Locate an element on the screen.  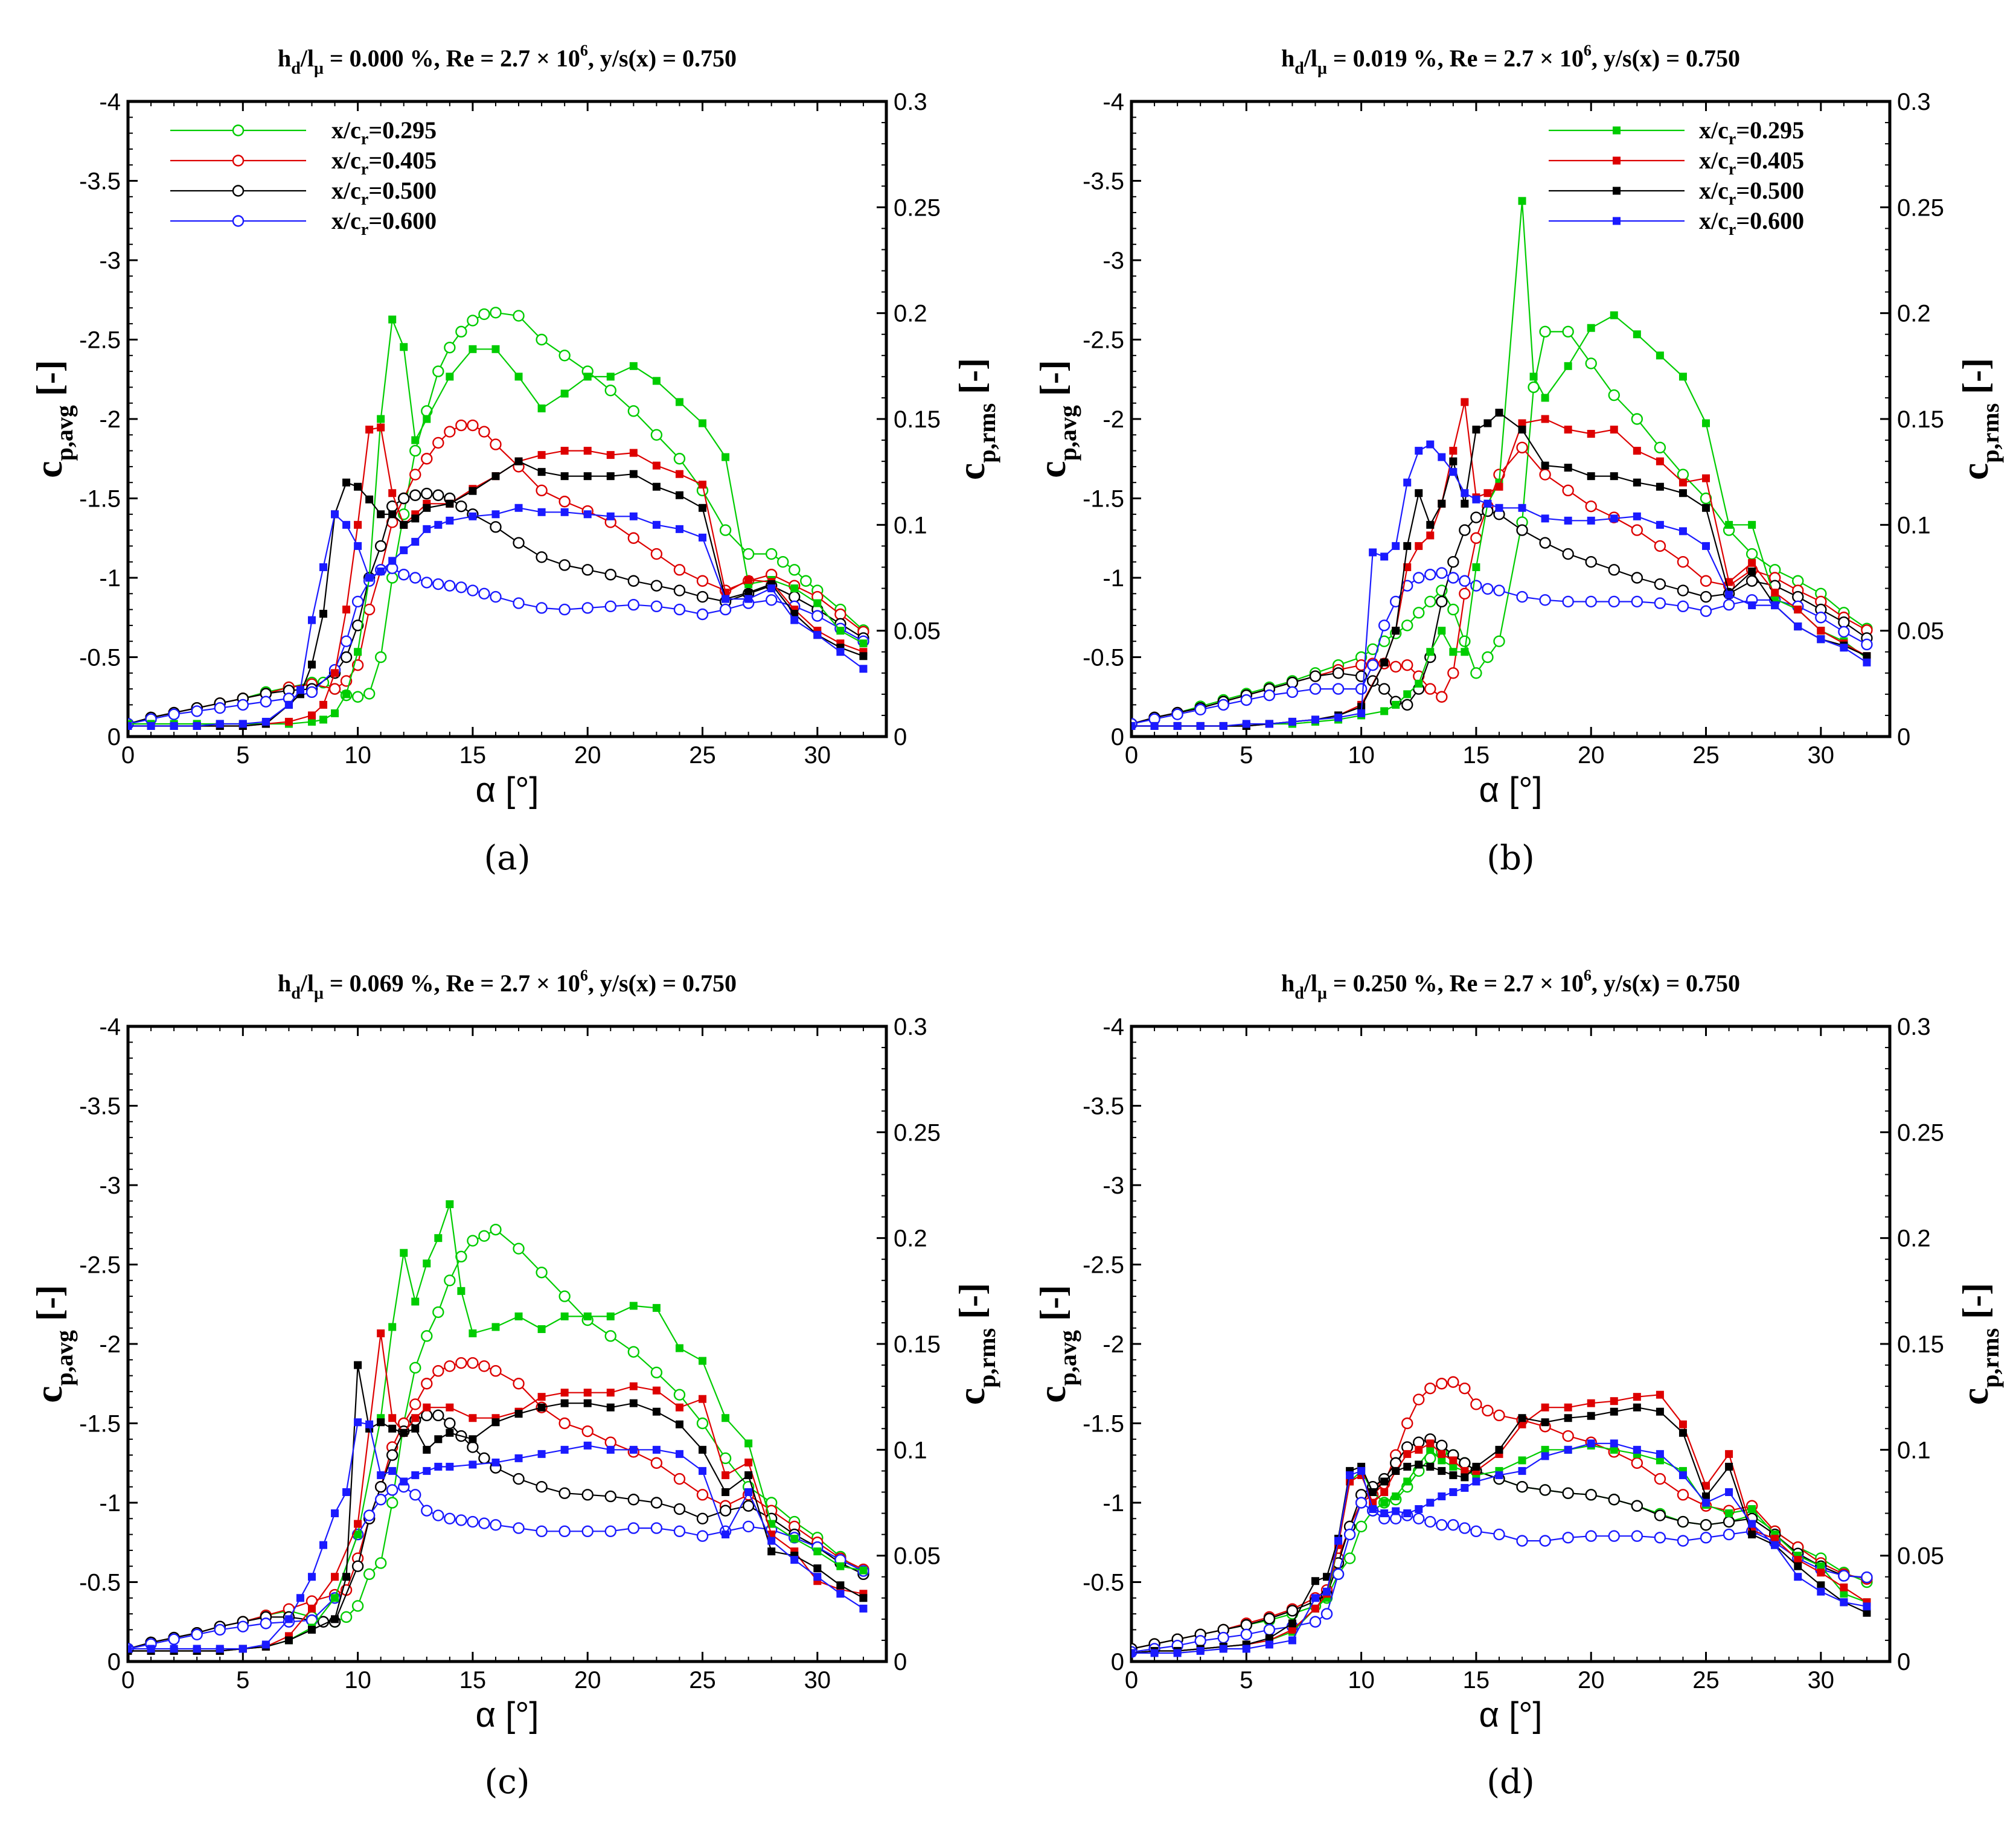
y-right-axis-label: cp,rms [-] is located at coordinates (975, 419).